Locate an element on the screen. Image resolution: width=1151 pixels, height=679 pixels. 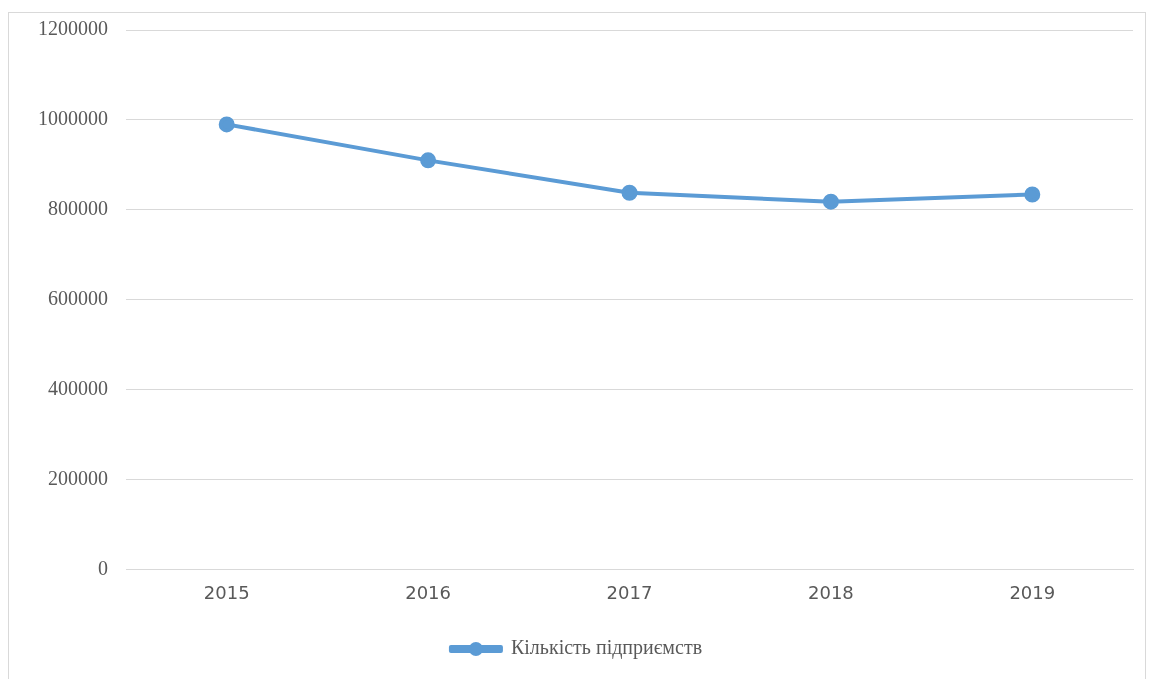
legend-label: Кількість підприємств is located at coordinates (606, 648).